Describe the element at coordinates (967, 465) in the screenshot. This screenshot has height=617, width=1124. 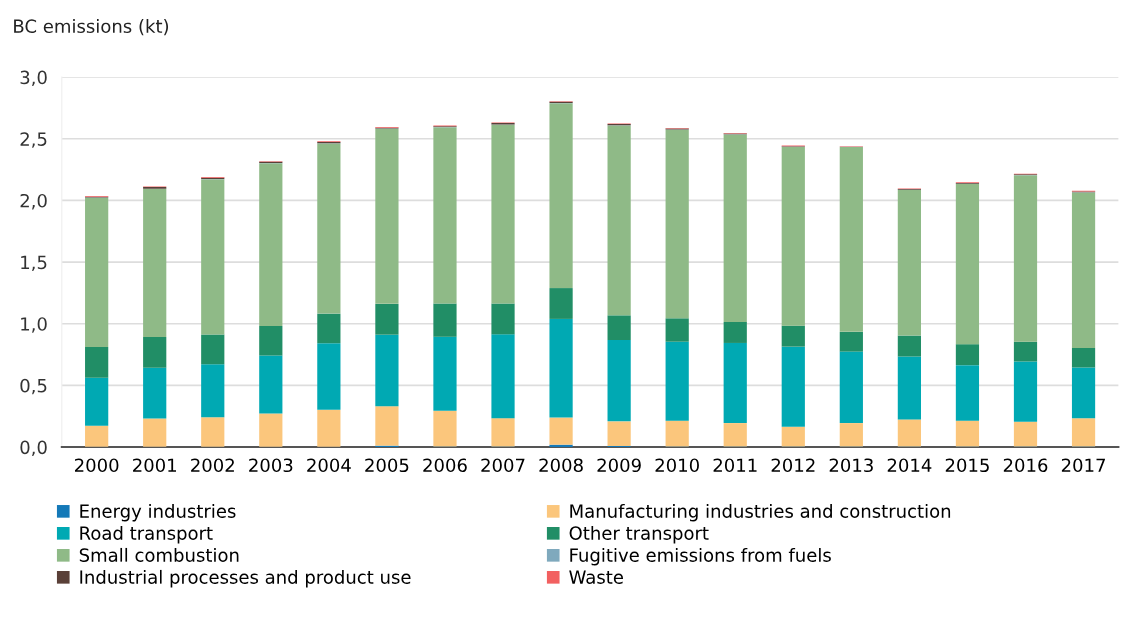
I see `x-tick-label: 2015` at that location.